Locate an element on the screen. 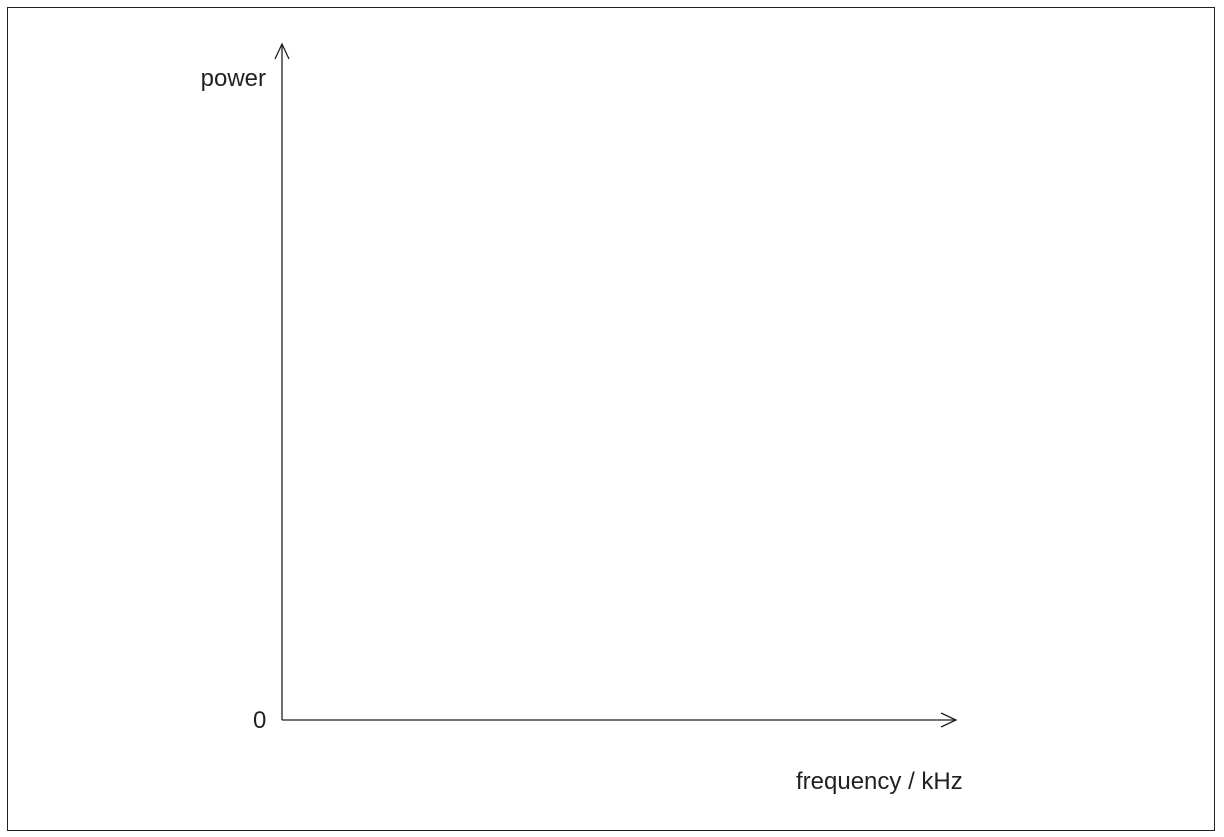  y-axis-label: power is located at coordinates (233, 78).